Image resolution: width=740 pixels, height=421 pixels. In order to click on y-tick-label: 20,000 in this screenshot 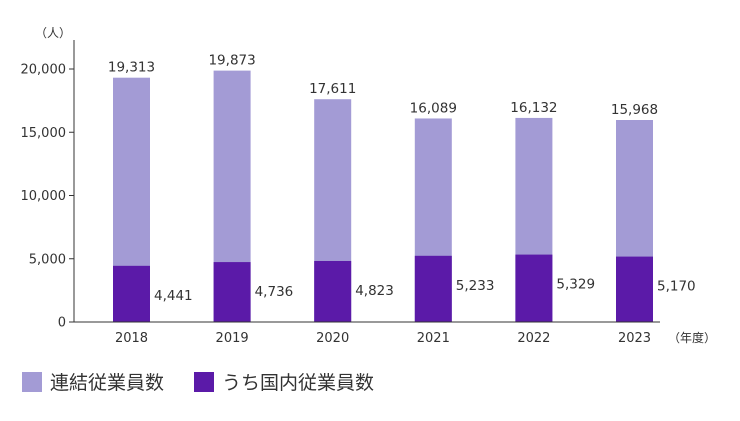, I will do `click(44, 70)`.